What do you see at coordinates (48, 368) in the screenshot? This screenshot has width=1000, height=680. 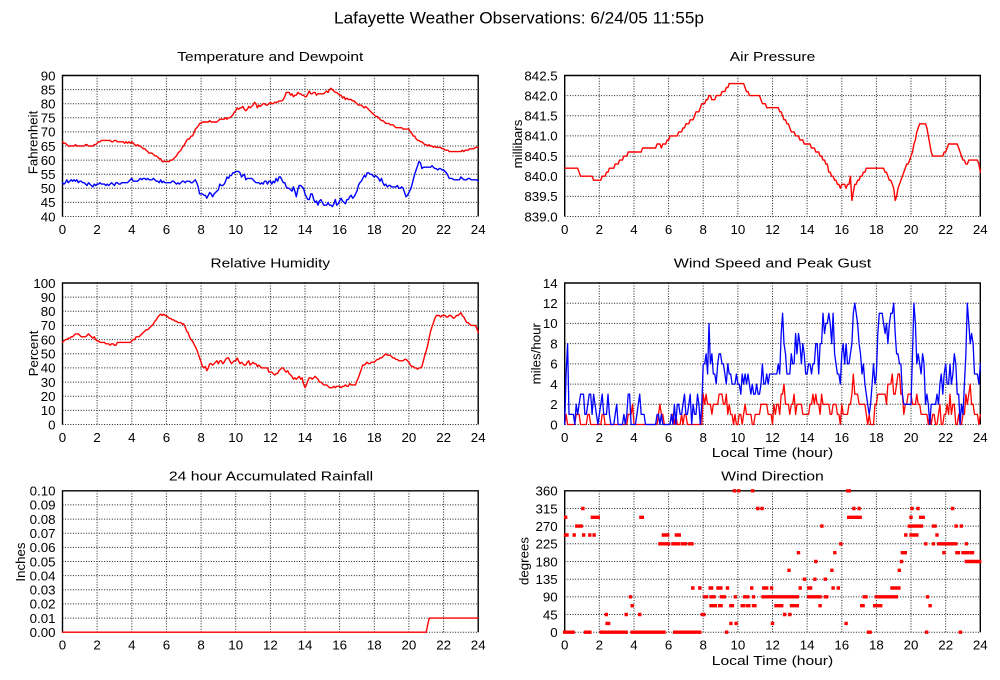 I see `svg-text: 40` at bounding box center [48, 368].